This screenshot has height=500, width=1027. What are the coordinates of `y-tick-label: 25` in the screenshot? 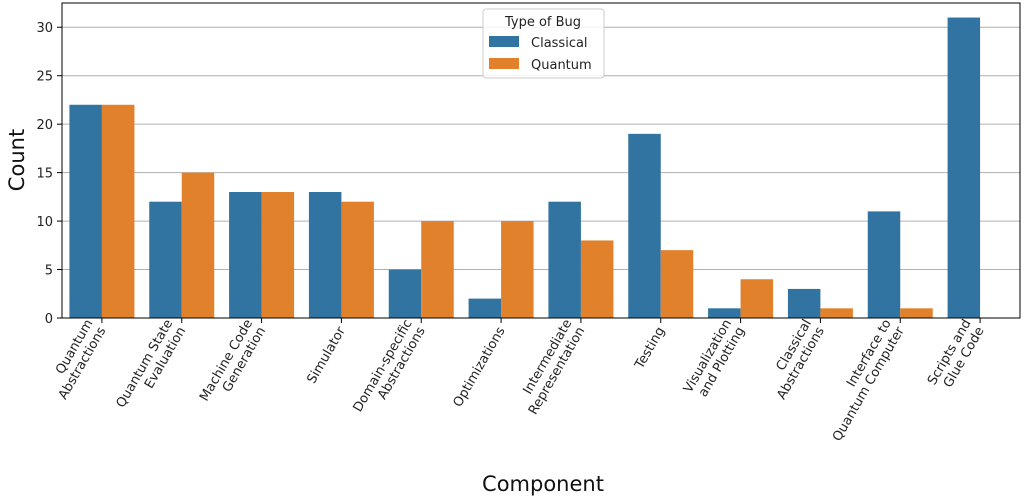 It's located at (44, 77).